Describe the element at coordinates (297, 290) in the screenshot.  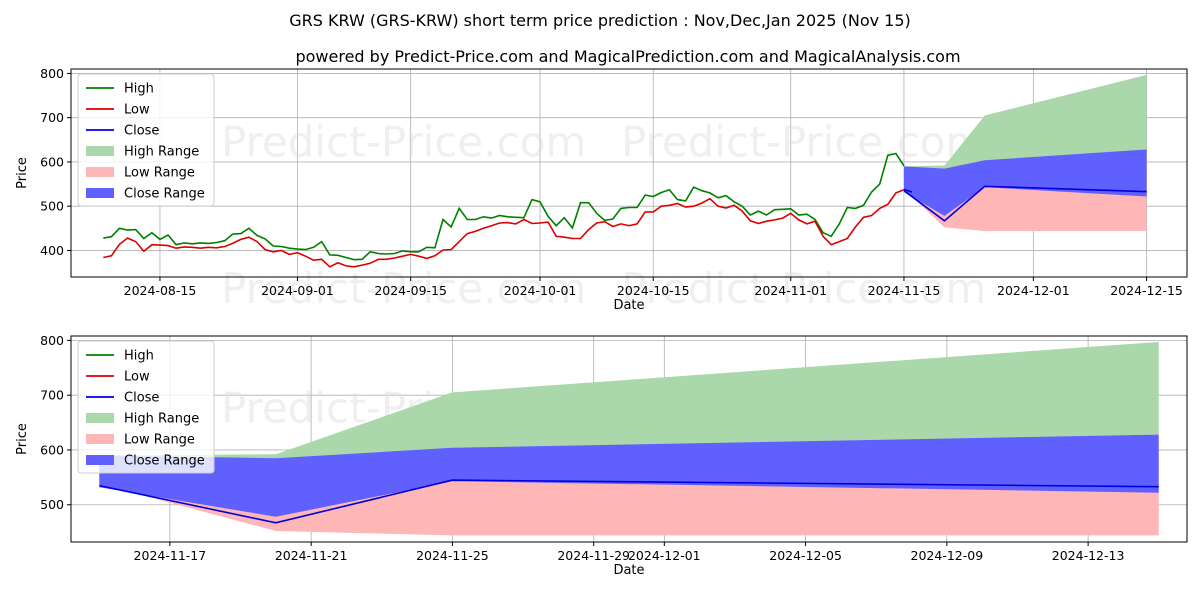
I see `x-tick-label: 2024-09-01` at that location.